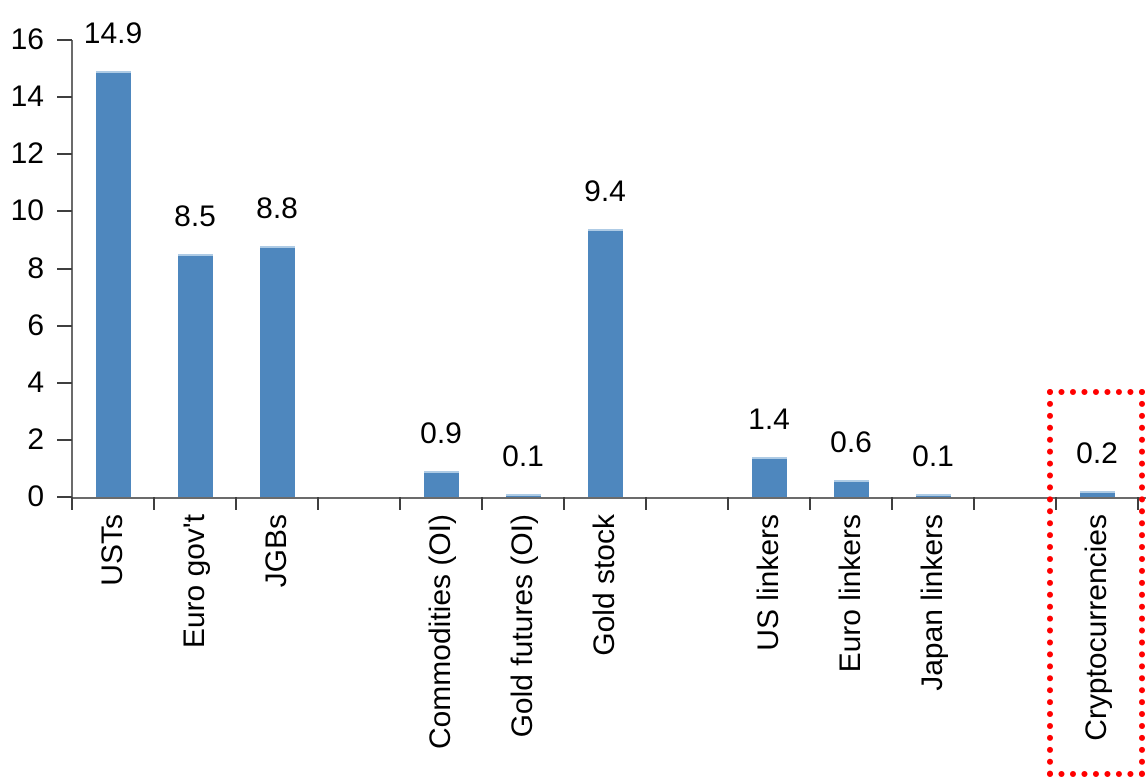 Image resolution: width=1146 pixels, height=780 pixels. I want to click on highlight-box, so click(1096, 583).